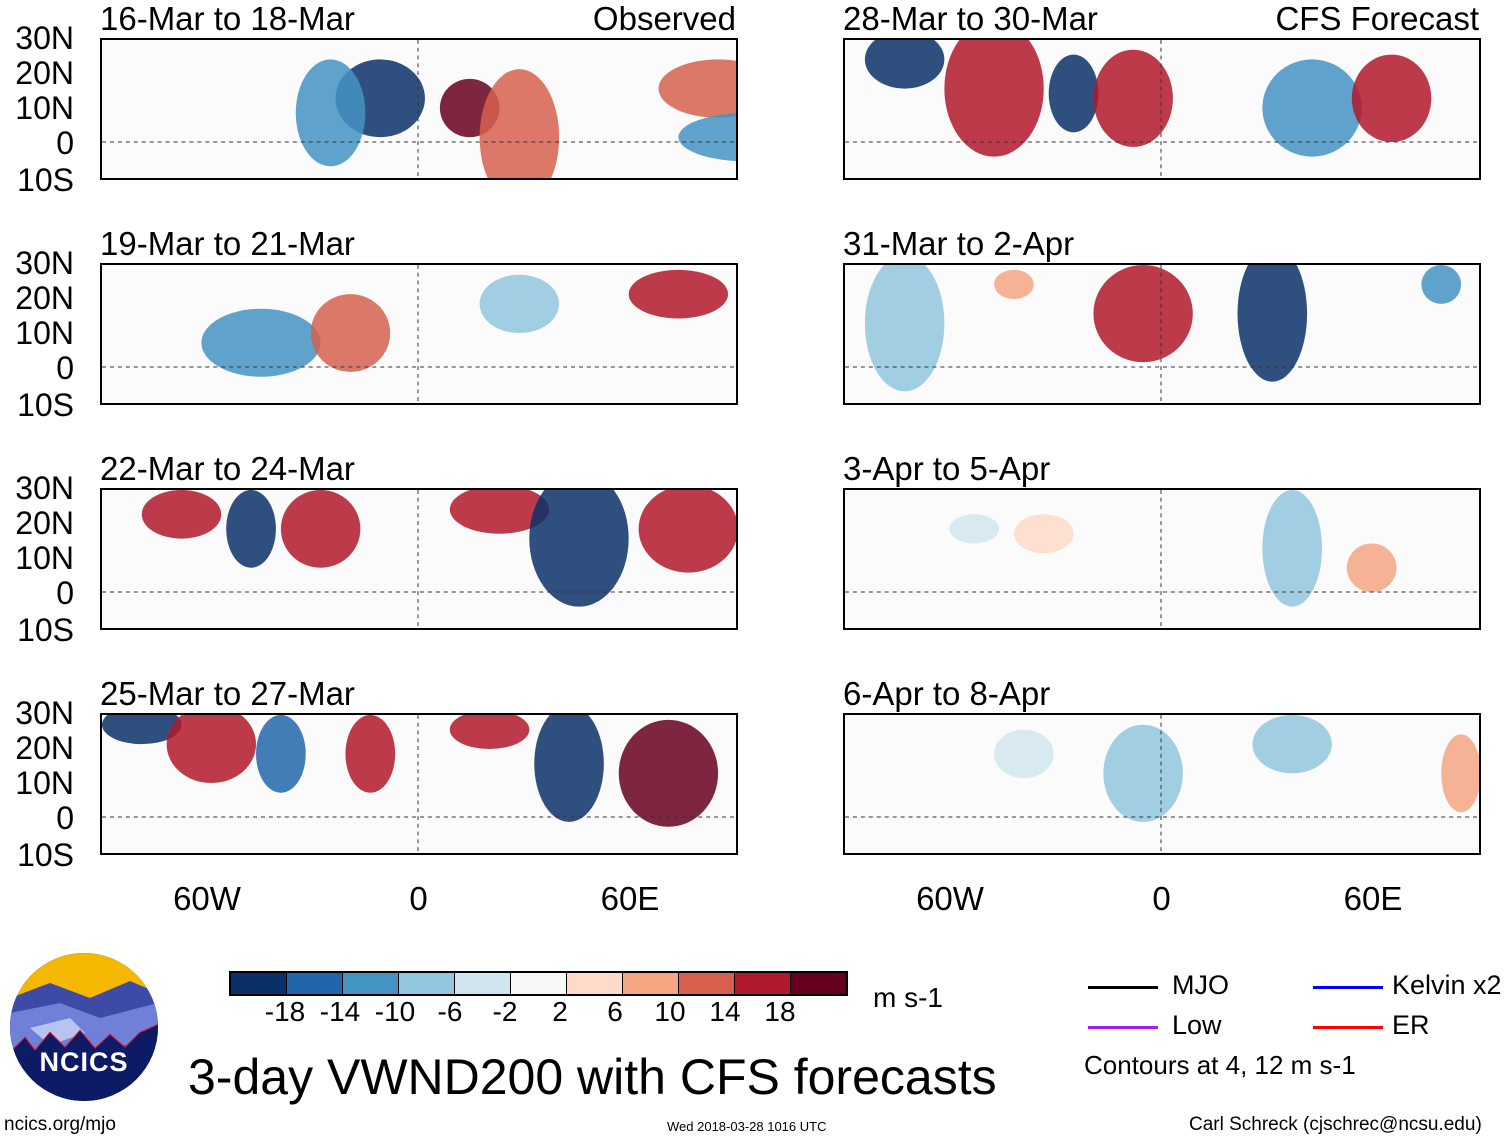  I want to click on logo-text: NCICS, so click(84, 1062).